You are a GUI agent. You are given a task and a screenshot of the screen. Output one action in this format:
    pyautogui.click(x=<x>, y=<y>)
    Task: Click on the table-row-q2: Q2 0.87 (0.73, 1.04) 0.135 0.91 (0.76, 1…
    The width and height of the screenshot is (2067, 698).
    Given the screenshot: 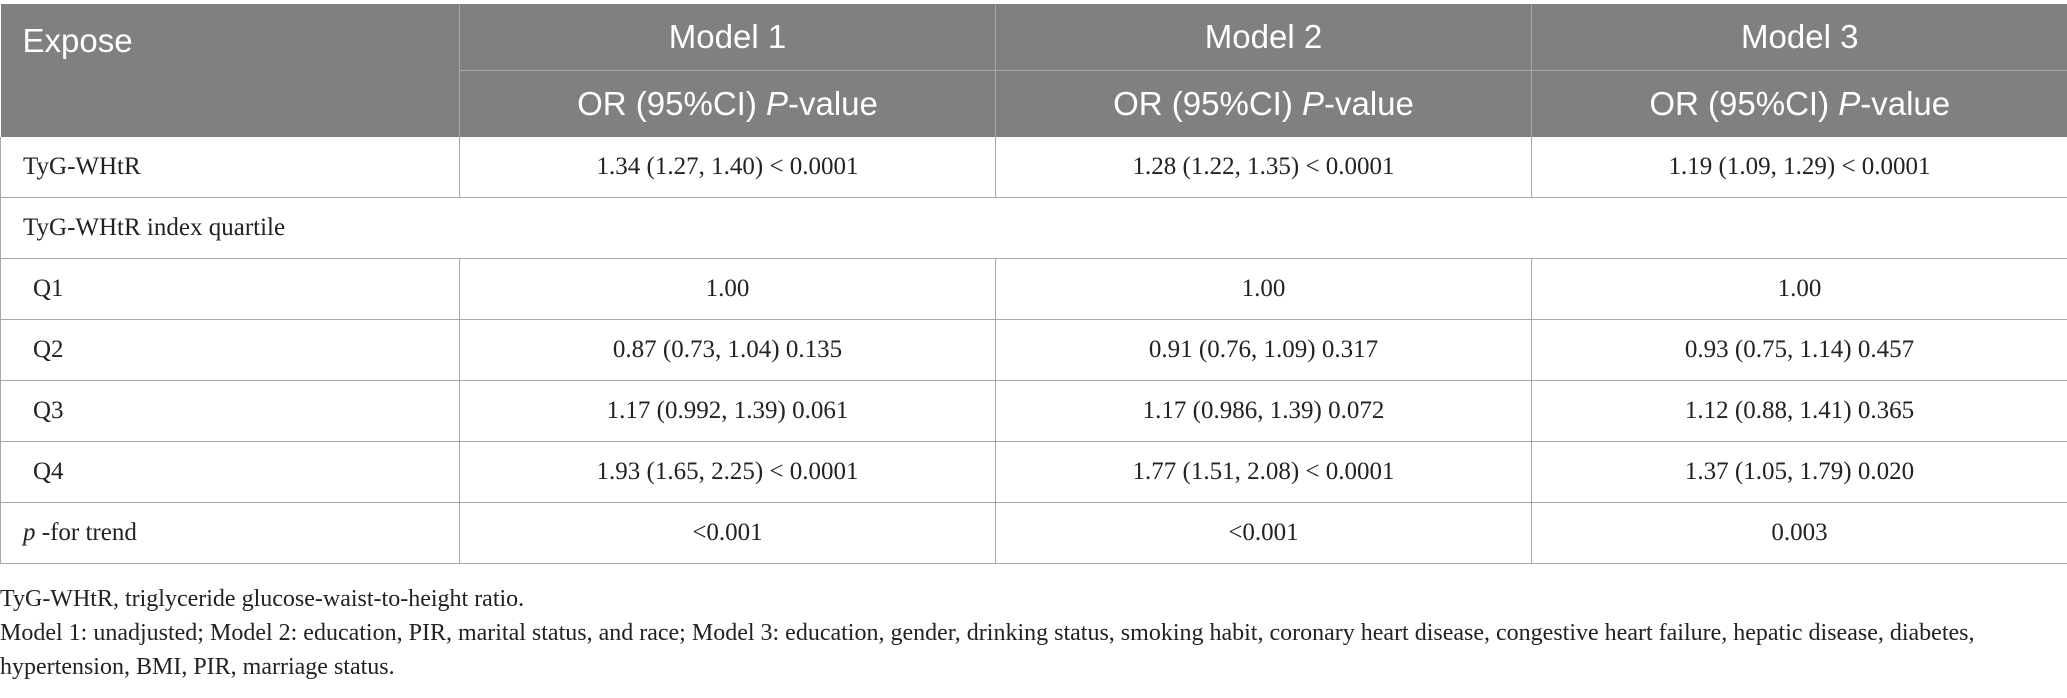 What is the action you would take?
    pyautogui.click(x=1033, y=350)
    